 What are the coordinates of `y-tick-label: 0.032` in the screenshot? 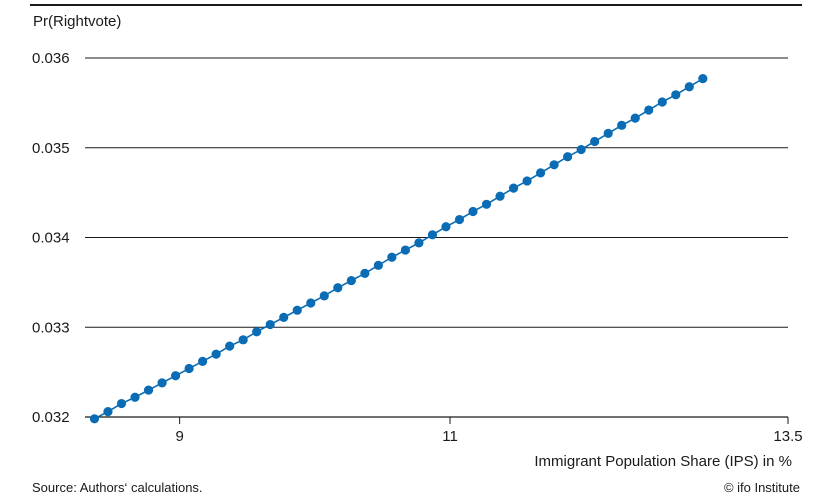 It's located at (51, 417).